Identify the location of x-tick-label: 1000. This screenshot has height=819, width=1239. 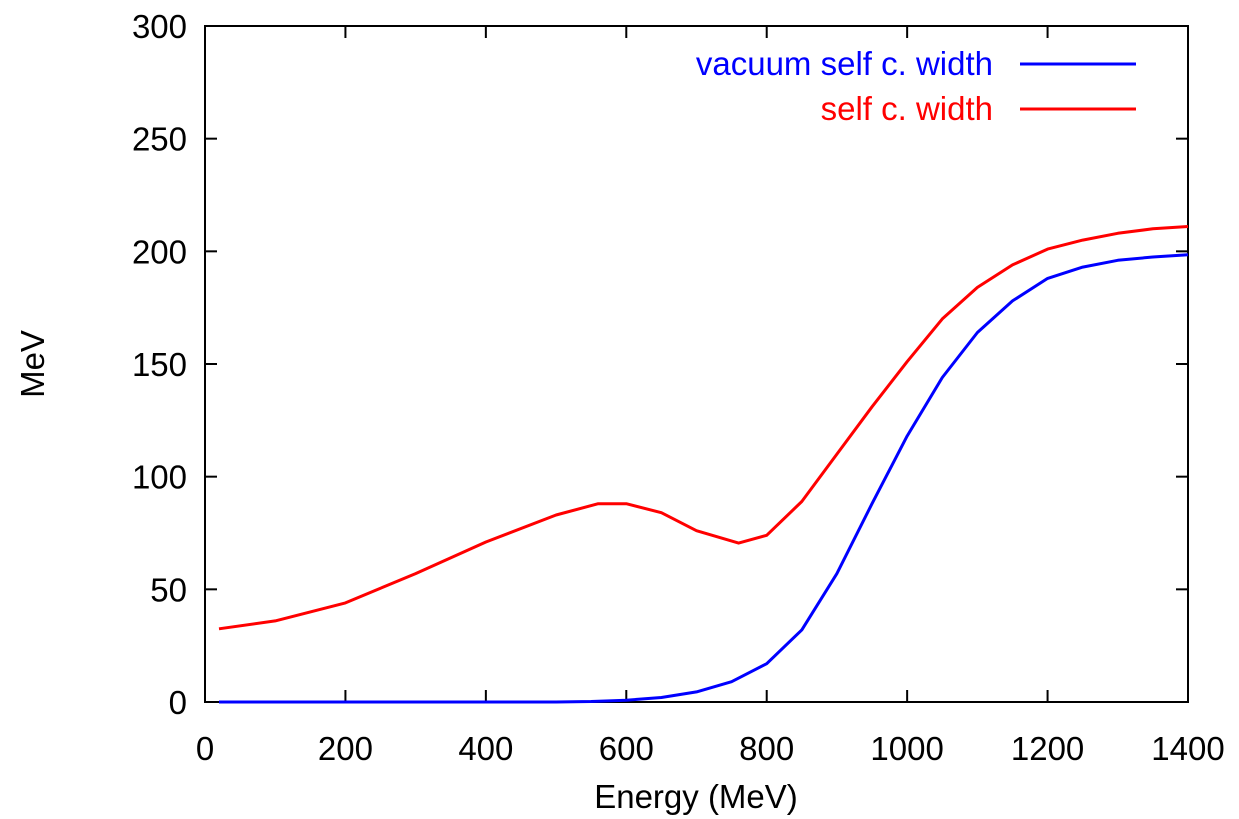
(906, 748).